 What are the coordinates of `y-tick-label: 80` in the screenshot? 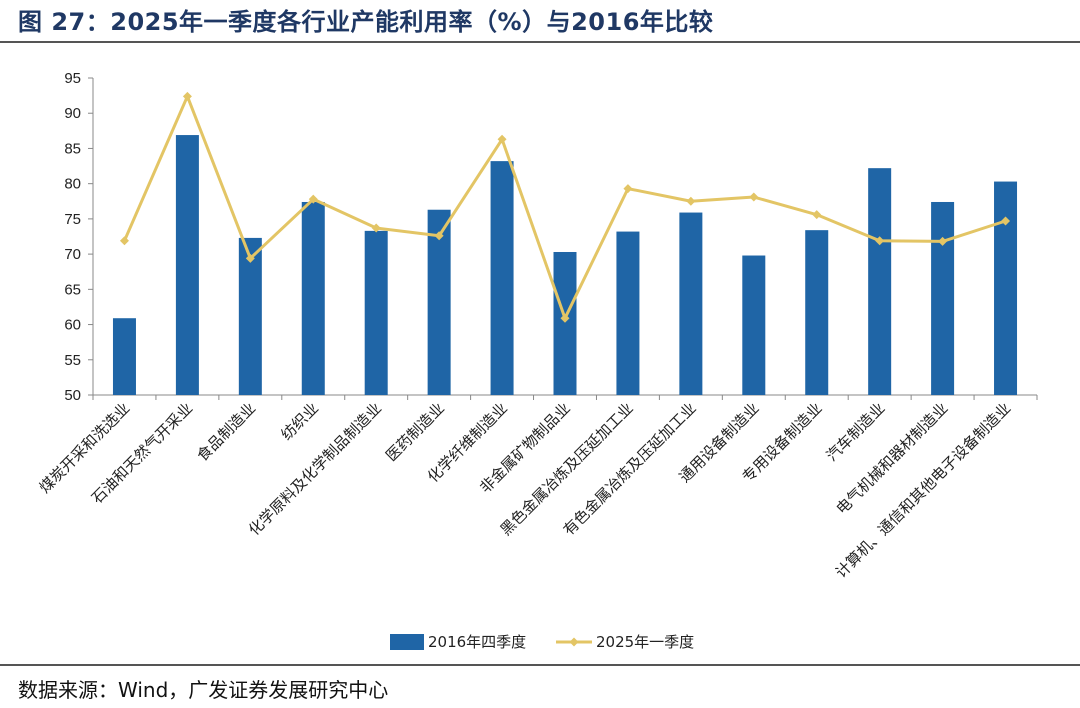 It's located at (72, 184).